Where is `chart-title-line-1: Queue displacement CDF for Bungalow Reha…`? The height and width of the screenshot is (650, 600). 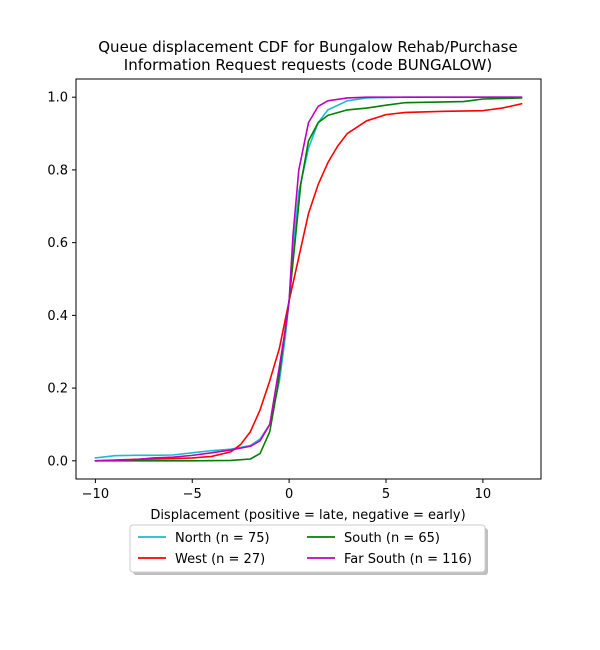
chart-title-line-1: Queue displacement CDF for Bungalow Reha… is located at coordinates (307, 47).